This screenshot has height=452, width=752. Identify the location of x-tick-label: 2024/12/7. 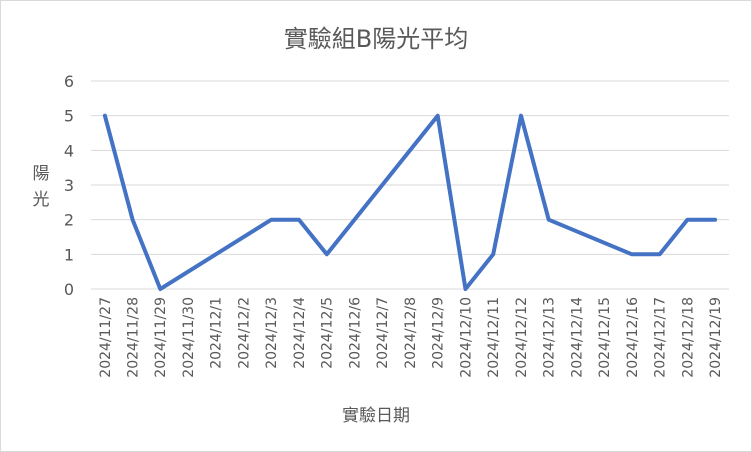
(383, 333).